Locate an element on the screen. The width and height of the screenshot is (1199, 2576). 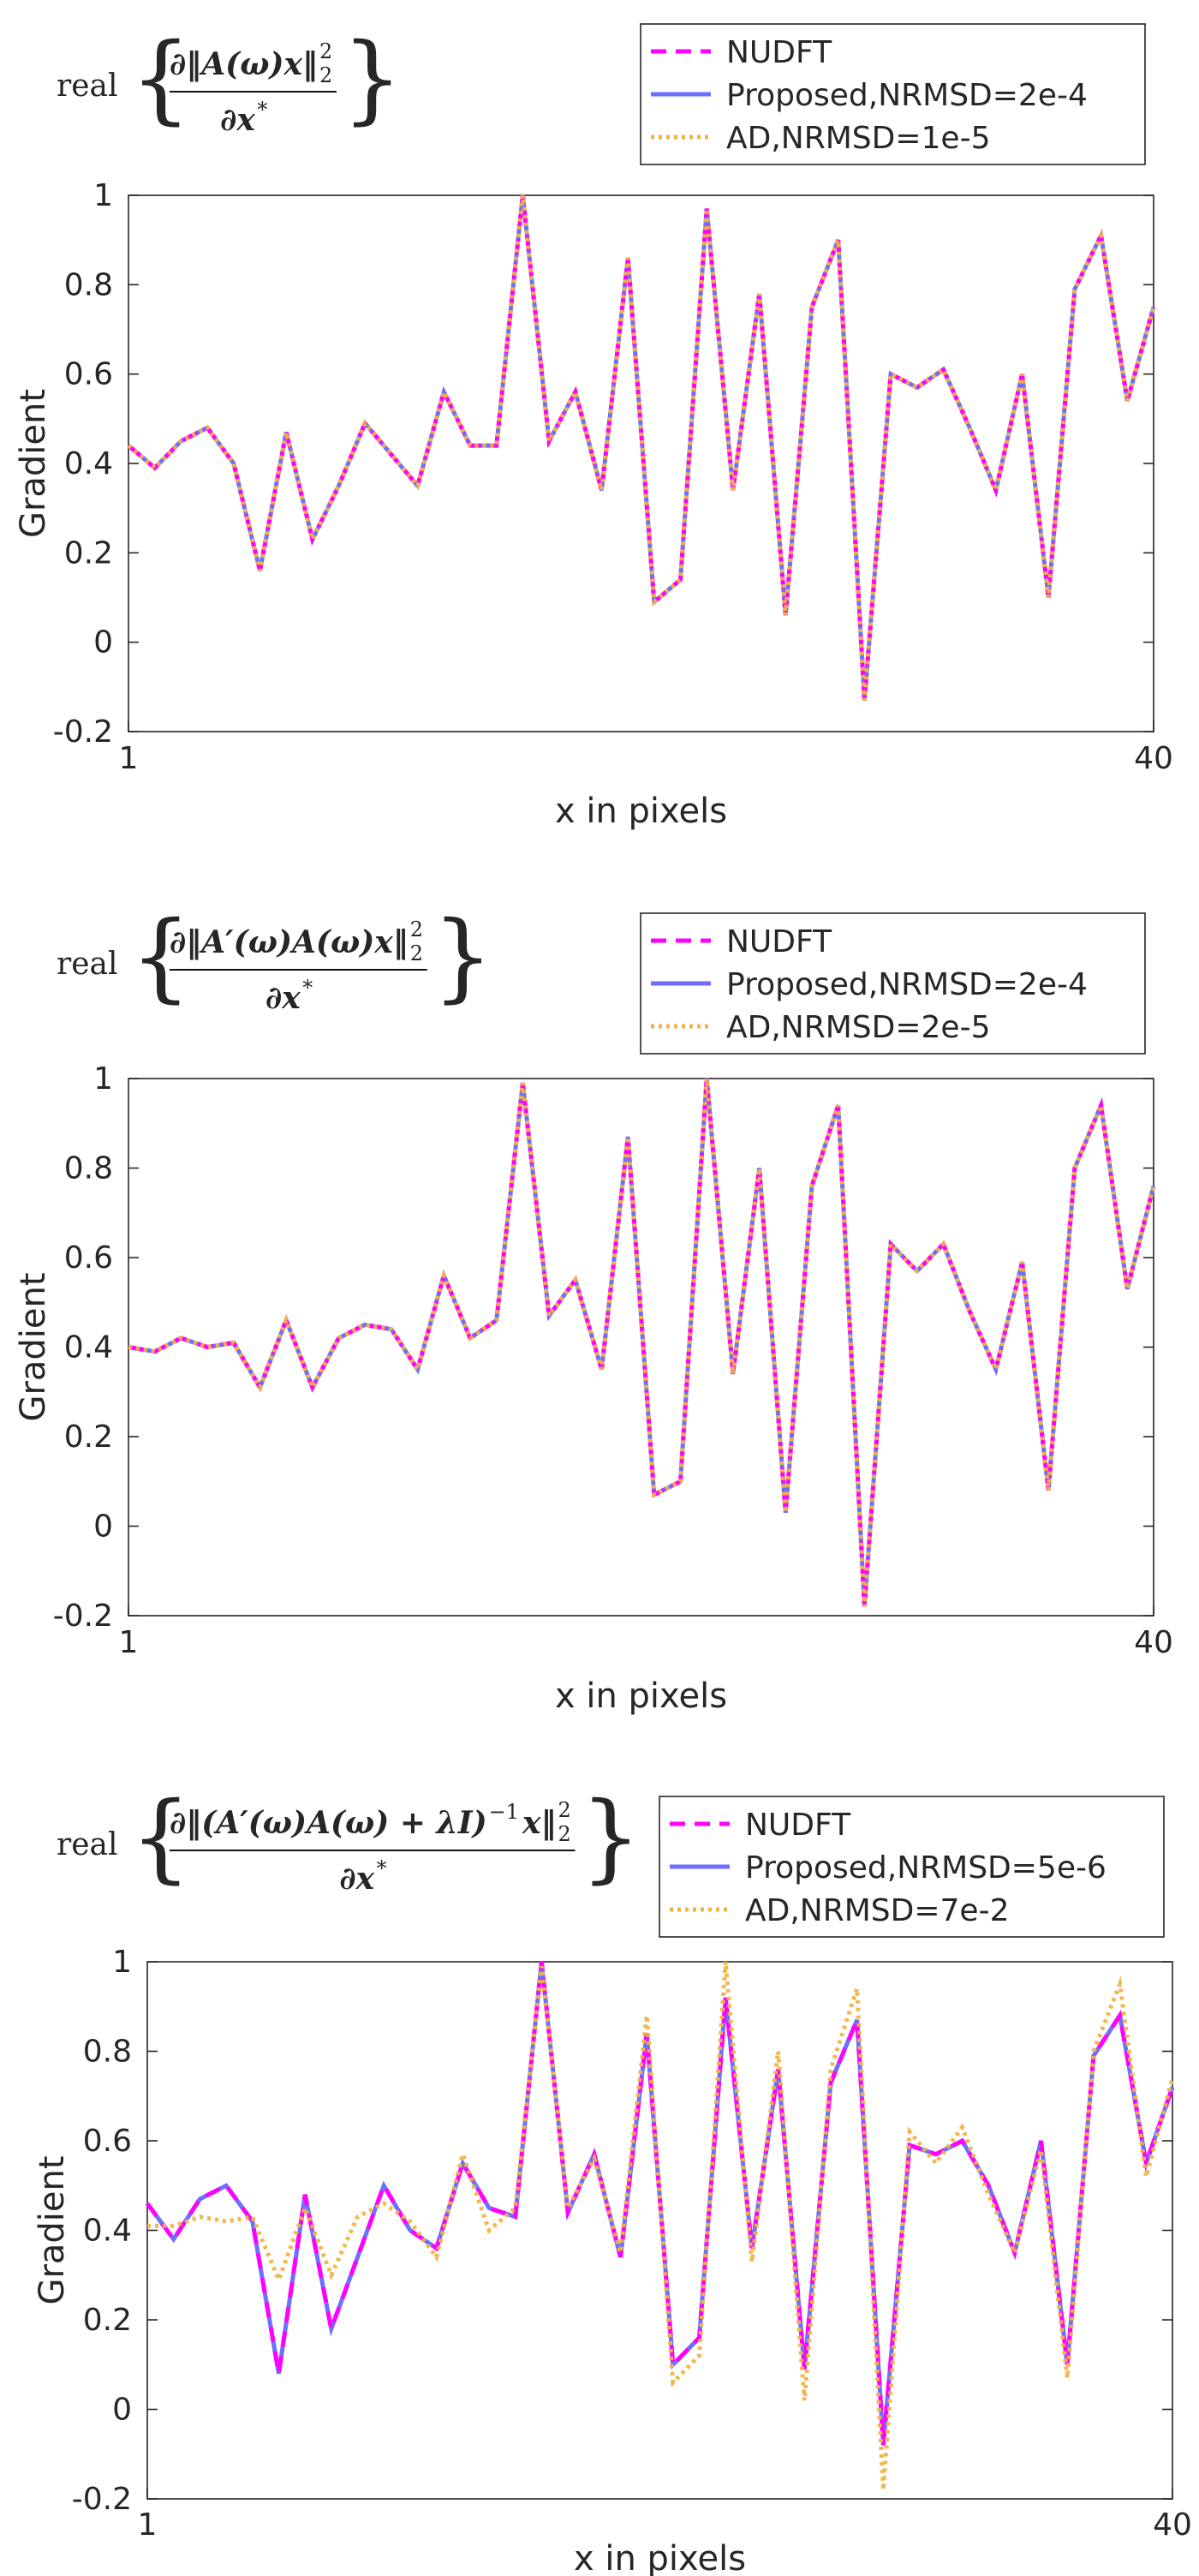
legend: NUDFT Proposed,NRMSD=5e-6 AD,NRMSD=7e-2 is located at coordinates (912, 1867).